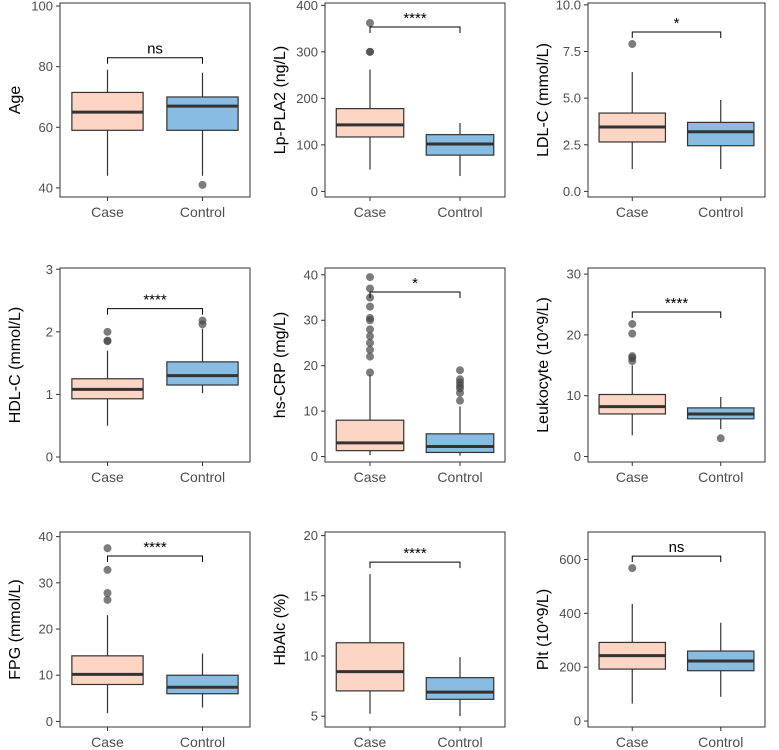 The width and height of the screenshot is (779, 750). I want to click on panel-leukocyte-10-9-l: 0 10 20 30 Leukocyte (10^9/L) Case Control ****, so click(650, 376).